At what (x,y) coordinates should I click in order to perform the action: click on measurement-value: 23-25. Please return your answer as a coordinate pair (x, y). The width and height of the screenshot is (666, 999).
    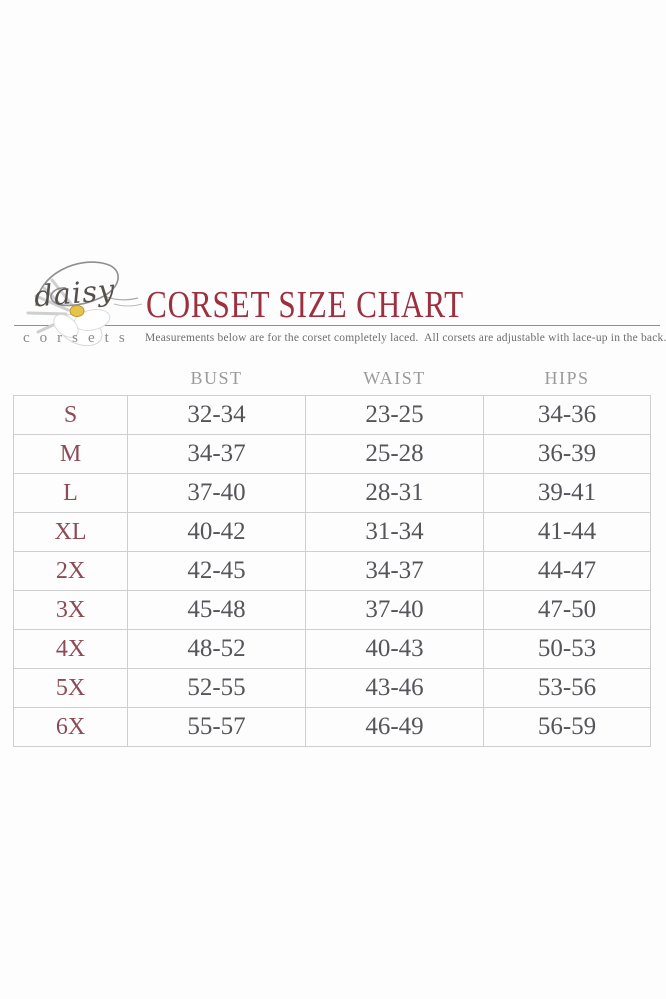
    Looking at the image, I should click on (394, 415).